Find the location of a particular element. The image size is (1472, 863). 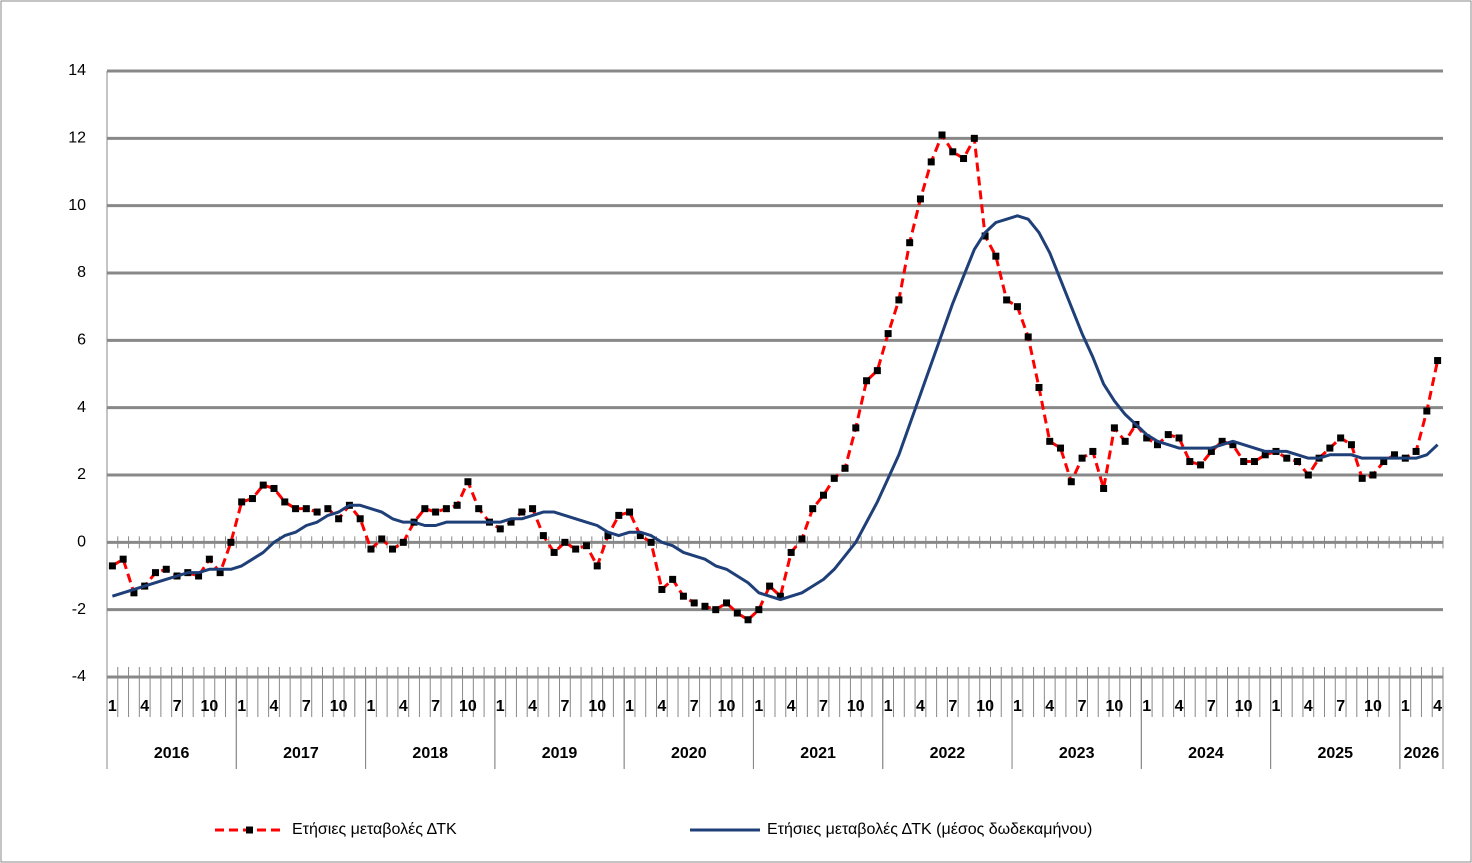

x-group-label: 2023 is located at coordinates (1077, 753).